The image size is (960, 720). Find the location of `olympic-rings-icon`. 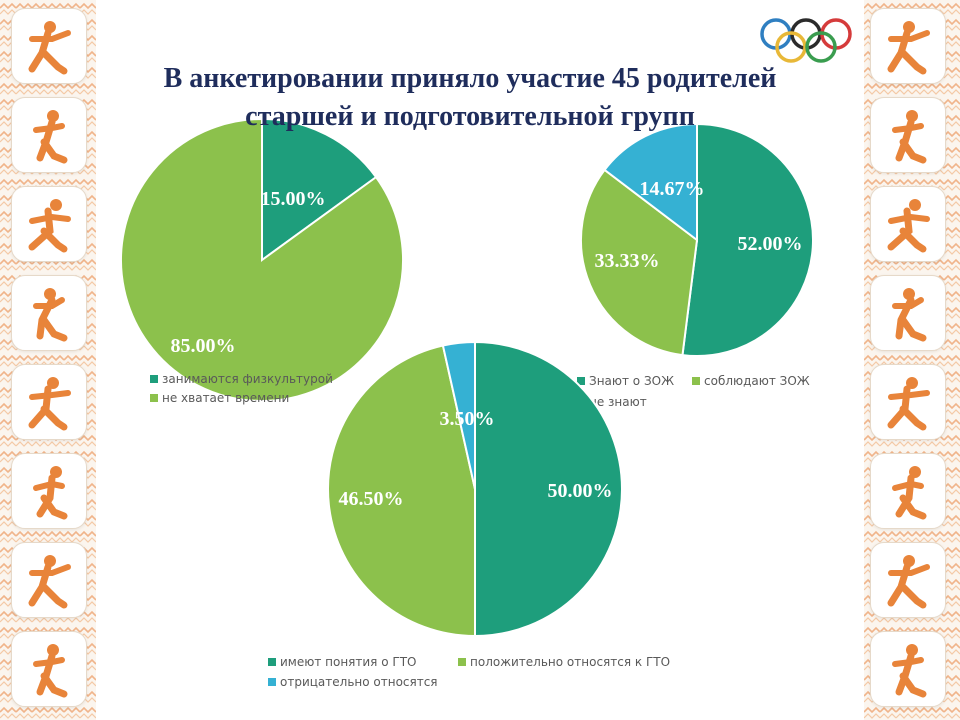

olympic-rings-icon is located at coordinates (806, 40).